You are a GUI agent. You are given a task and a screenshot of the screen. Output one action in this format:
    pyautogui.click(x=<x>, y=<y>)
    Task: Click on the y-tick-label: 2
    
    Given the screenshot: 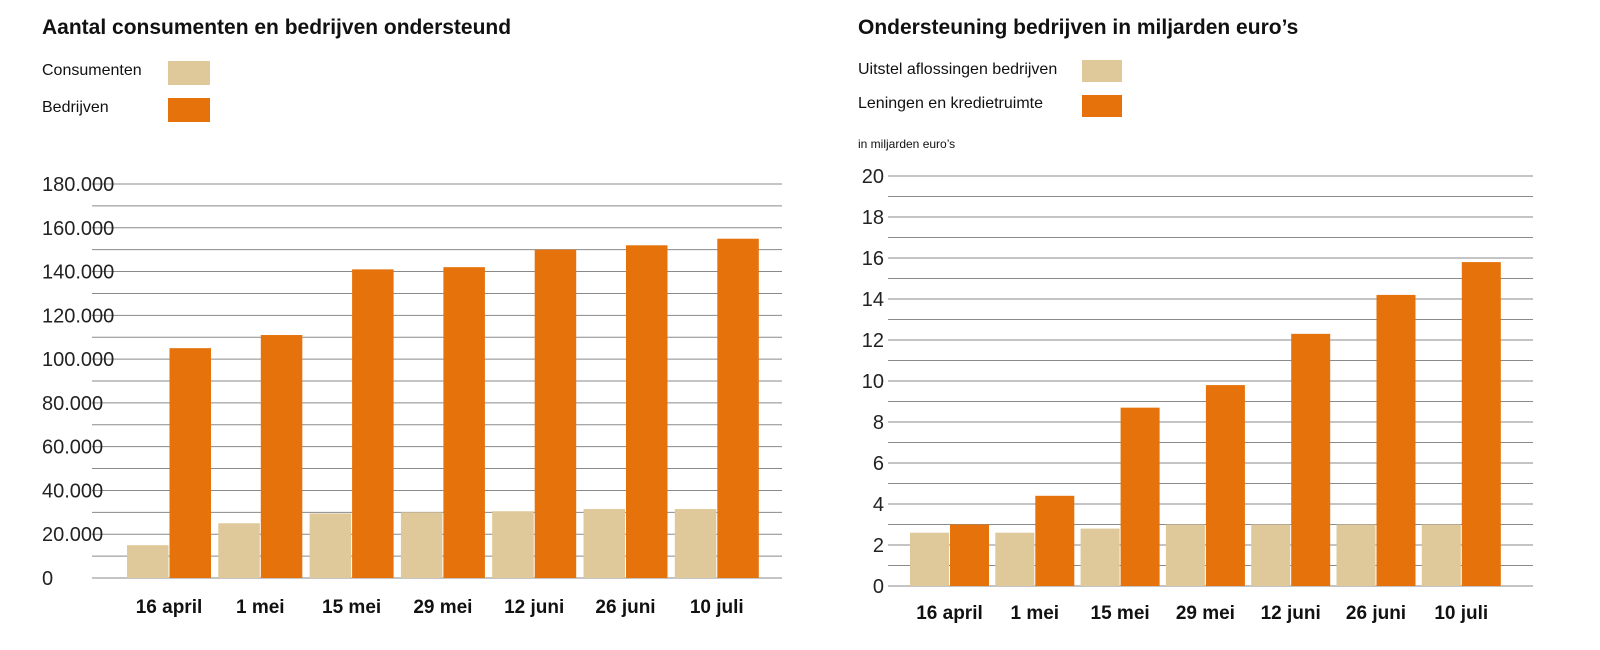 What is the action you would take?
    pyautogui.click(x=878, y=546)
    